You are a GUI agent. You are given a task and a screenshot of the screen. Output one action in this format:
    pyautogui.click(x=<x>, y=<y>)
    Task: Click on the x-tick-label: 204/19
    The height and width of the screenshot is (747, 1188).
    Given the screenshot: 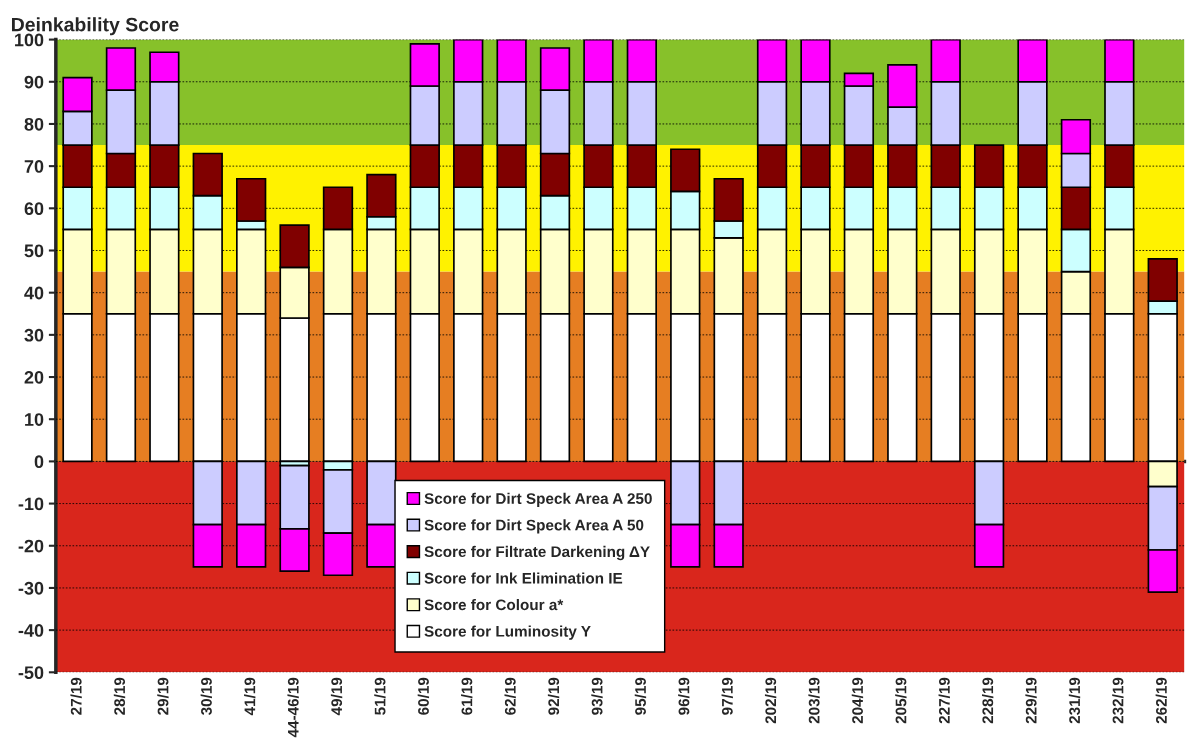 What is the action you would take?
    pyautogui.click(x=857, y=700)
    